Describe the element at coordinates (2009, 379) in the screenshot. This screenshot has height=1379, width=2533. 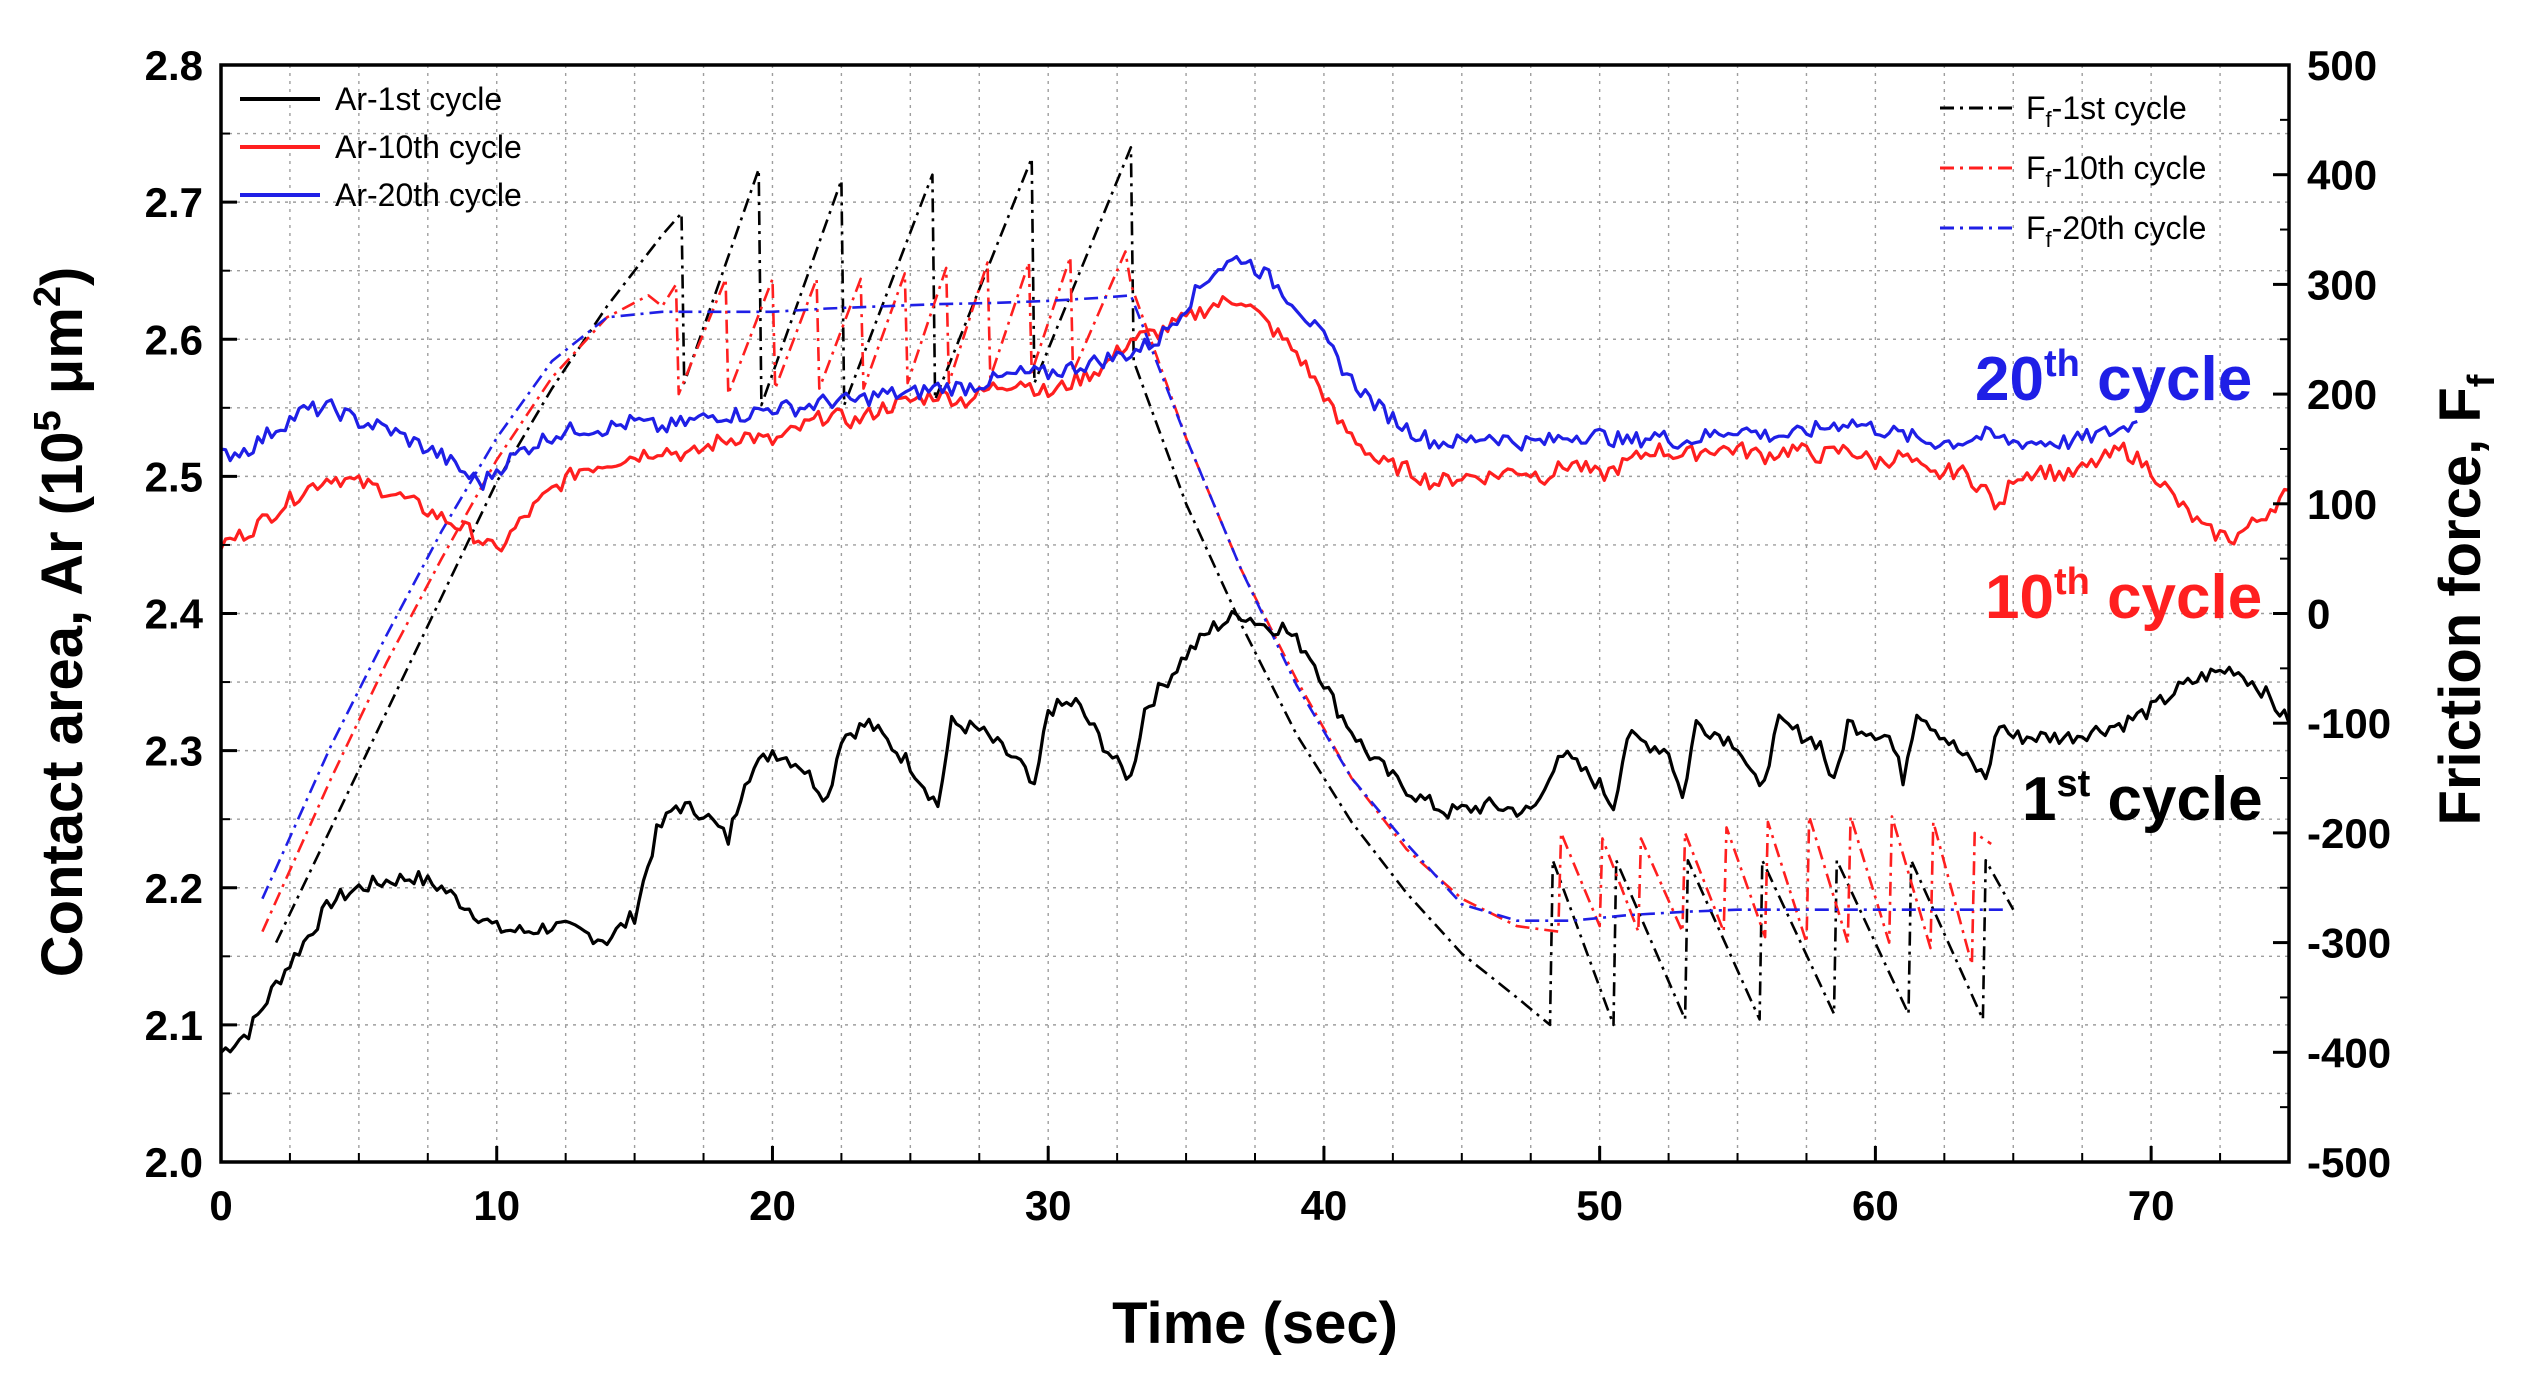
I see `annotation-20th-num: 20` at that location.